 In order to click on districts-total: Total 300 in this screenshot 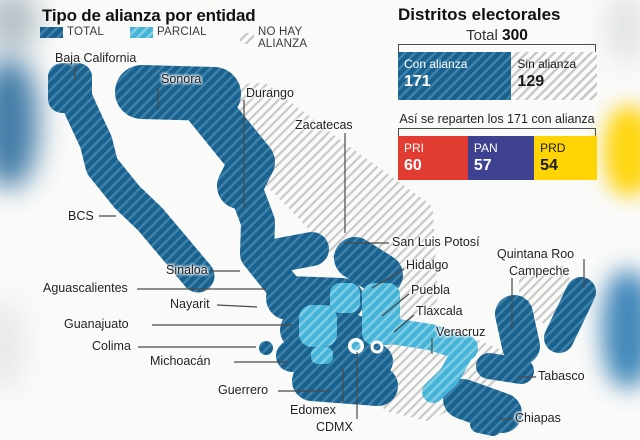, I will do `click(497, 36)`.